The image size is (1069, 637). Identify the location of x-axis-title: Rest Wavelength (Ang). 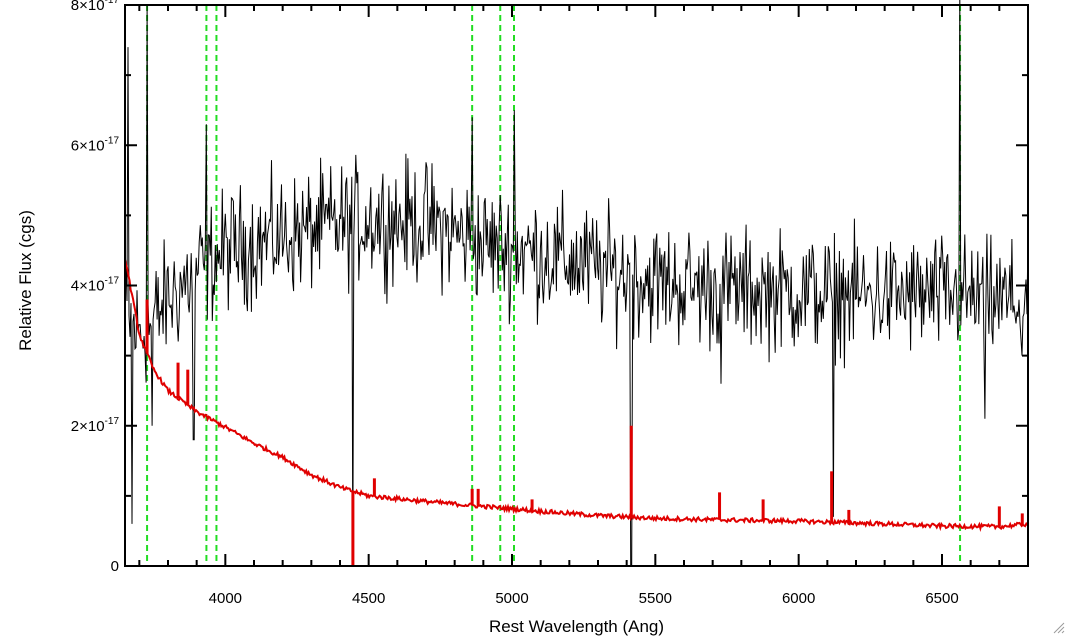
(576, 626).